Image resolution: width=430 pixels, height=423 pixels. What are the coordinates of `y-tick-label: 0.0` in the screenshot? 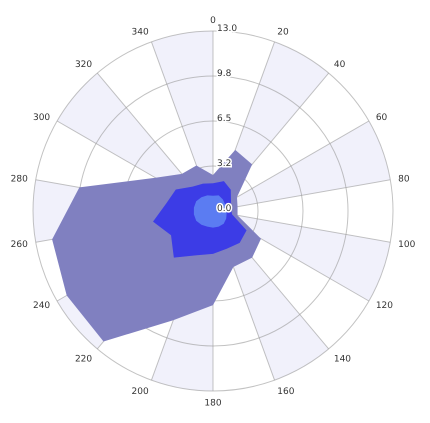 It's located at (224, 209).